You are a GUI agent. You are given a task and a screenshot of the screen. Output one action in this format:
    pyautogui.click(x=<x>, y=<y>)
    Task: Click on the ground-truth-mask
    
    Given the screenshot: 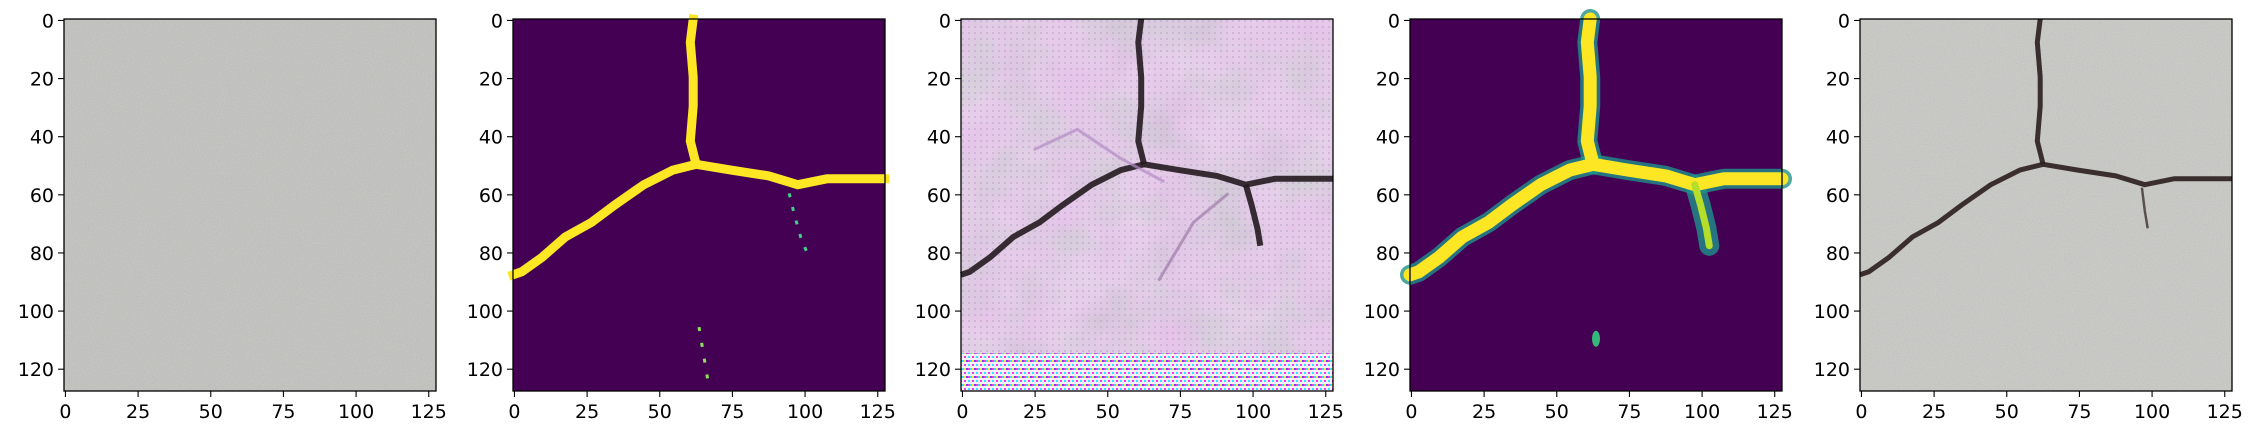 What is the action you would take?
    pyautogui.click(x=698, y=202)
    